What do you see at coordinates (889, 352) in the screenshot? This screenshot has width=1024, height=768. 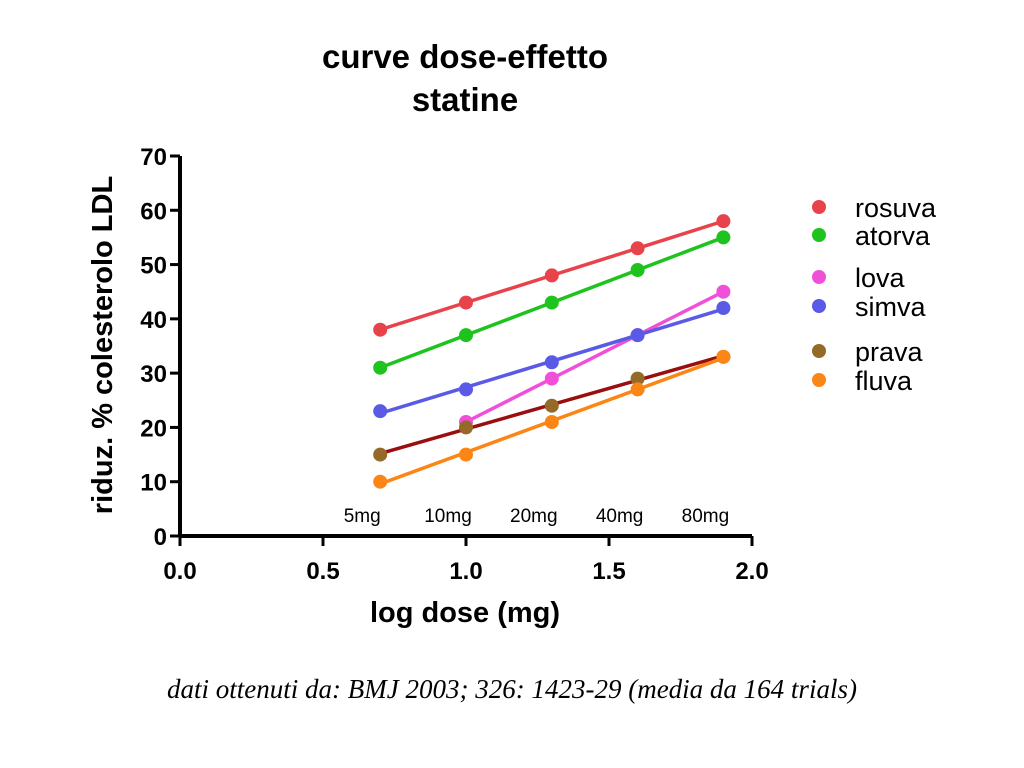 I see `legend-label-prava: prava` at bounding box center [889, 352].